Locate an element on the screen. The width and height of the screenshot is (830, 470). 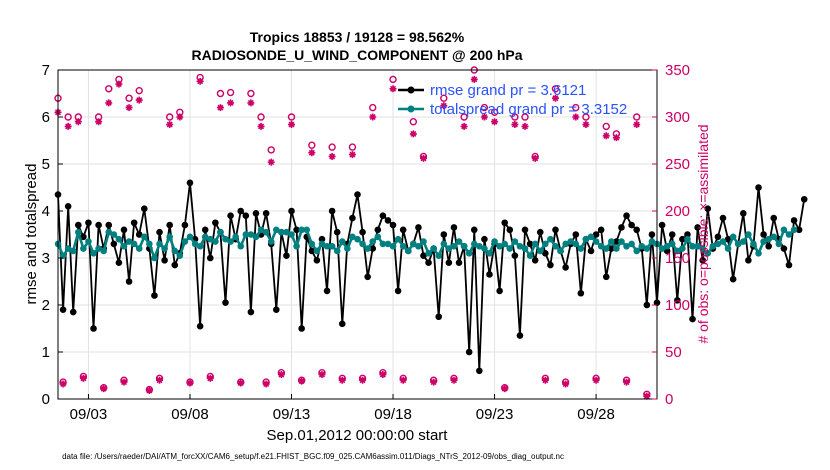
y-right-tick-label: 200 is located at coordinates (677, 211).